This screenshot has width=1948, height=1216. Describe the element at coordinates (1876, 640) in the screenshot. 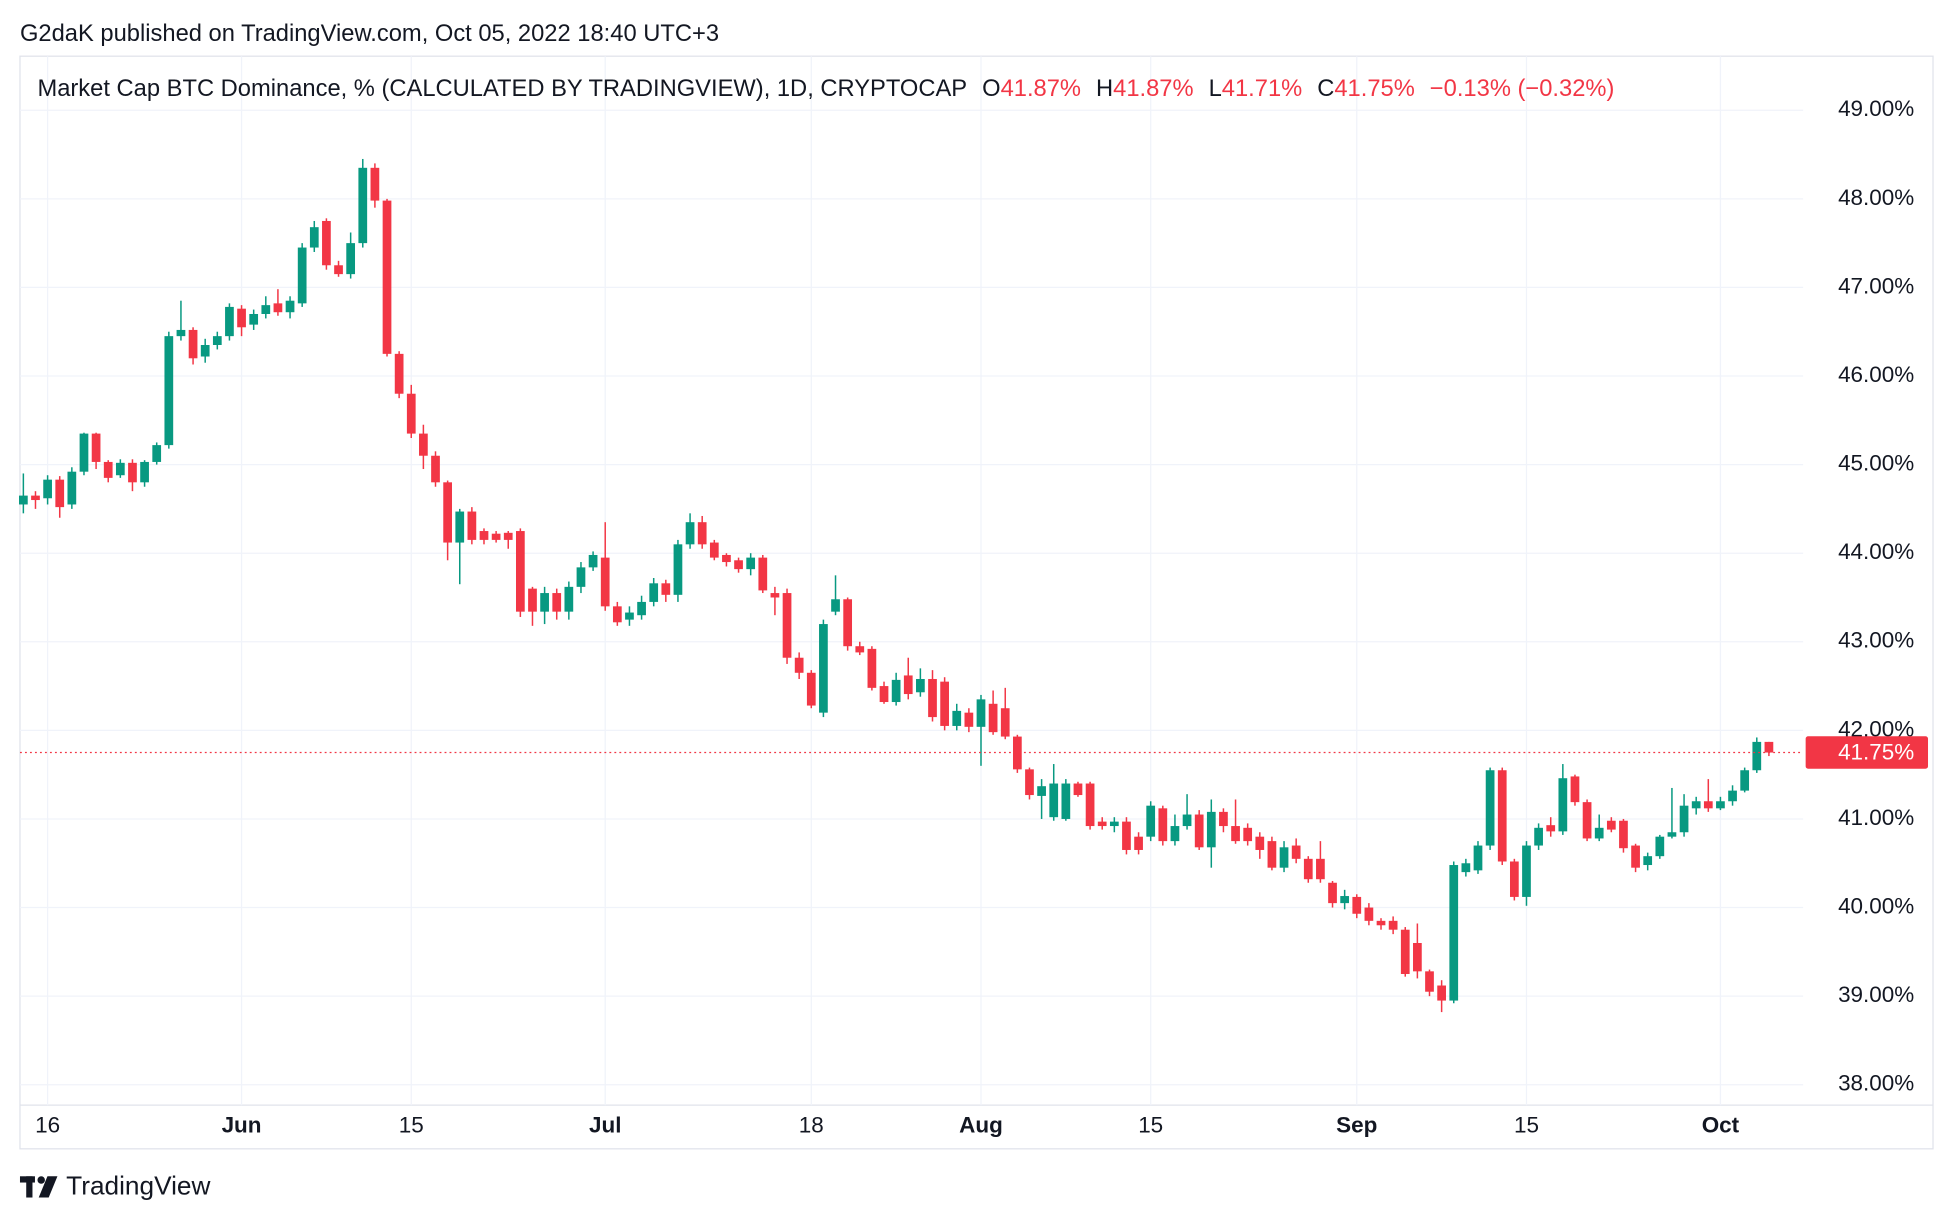

I see `y-tick-label: 43.00%` at that location.